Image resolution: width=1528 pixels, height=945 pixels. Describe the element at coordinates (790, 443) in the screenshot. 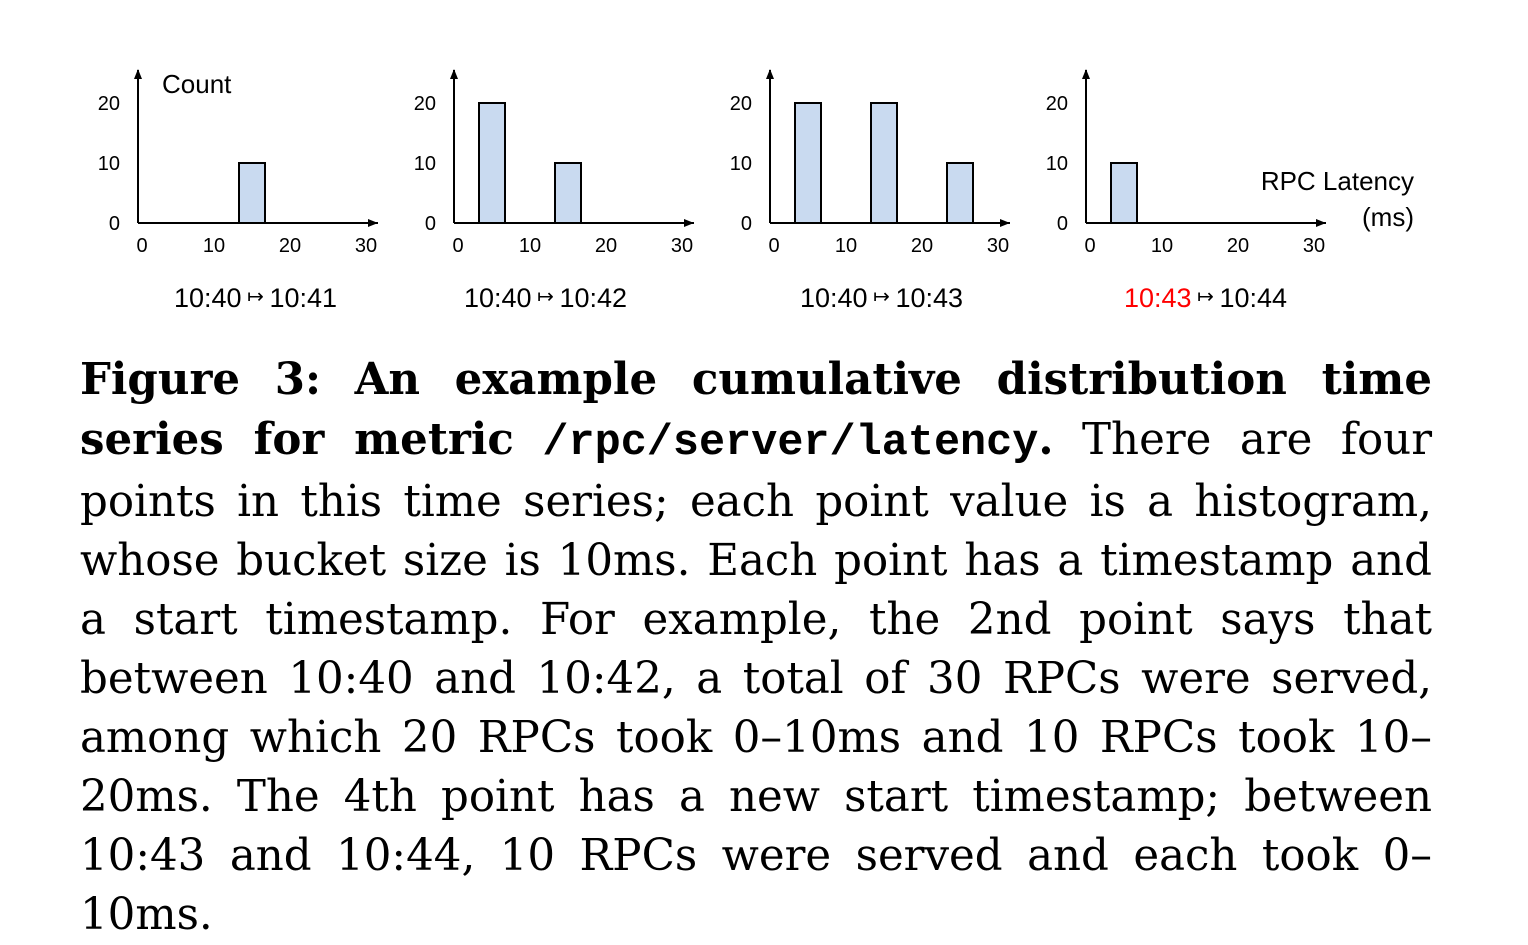

I see `metric-name: /rpc/server/latency` at that location.